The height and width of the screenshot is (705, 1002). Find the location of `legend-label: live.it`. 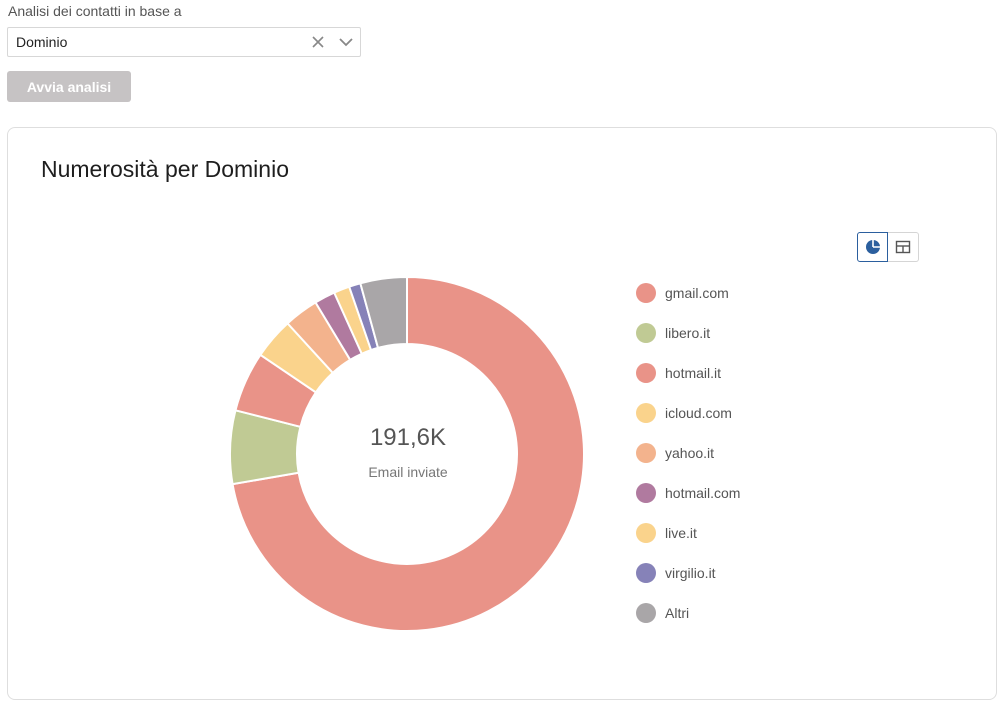

legend-label: live.it is located at coordinates (681, 533).